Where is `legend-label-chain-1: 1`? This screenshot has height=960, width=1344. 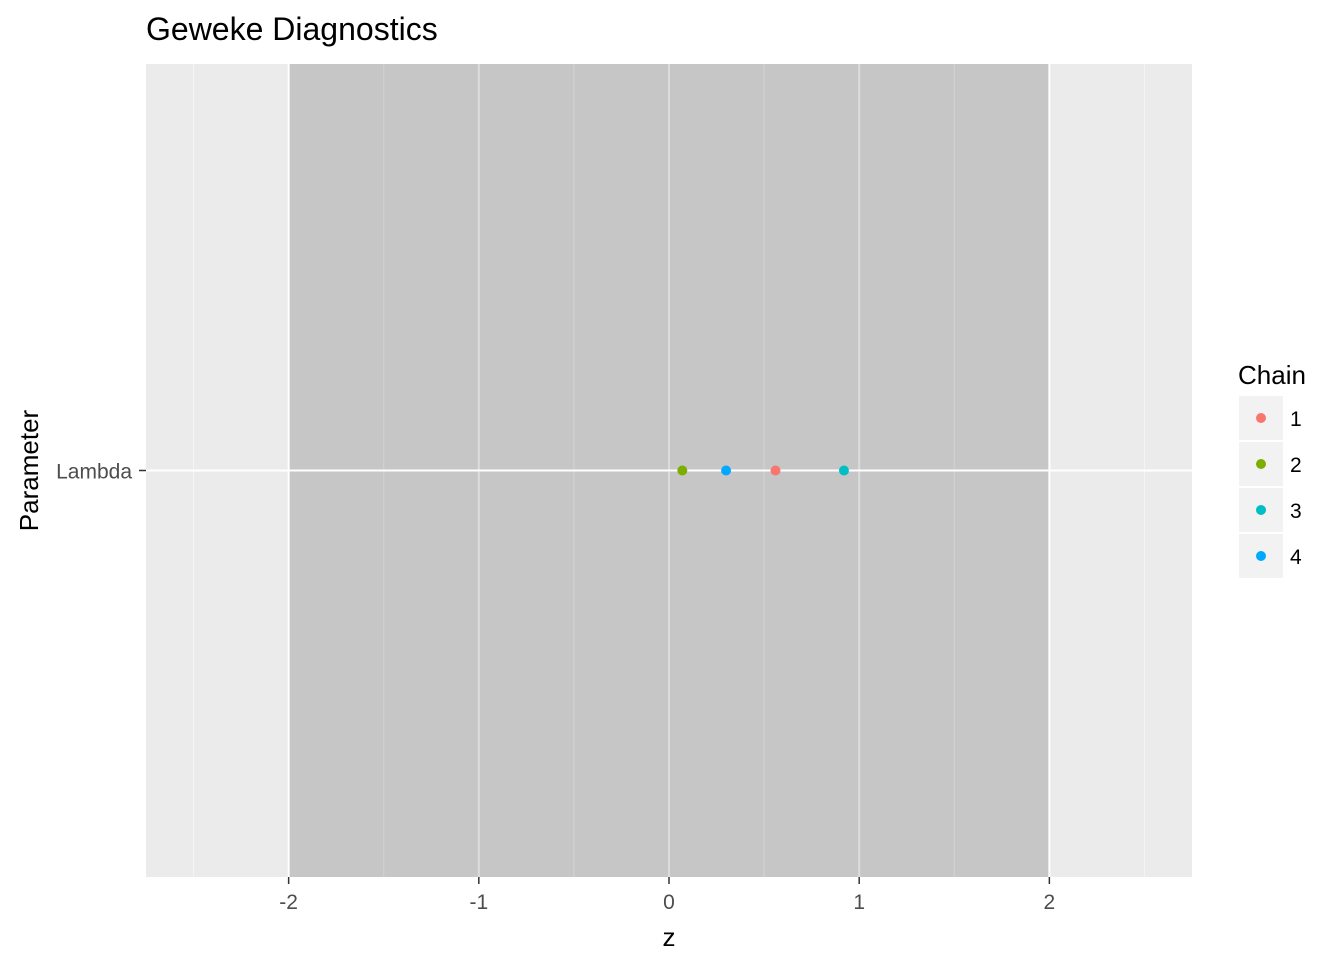 legend-label-chain-1: 1 is located at coordinates (1296, 419).